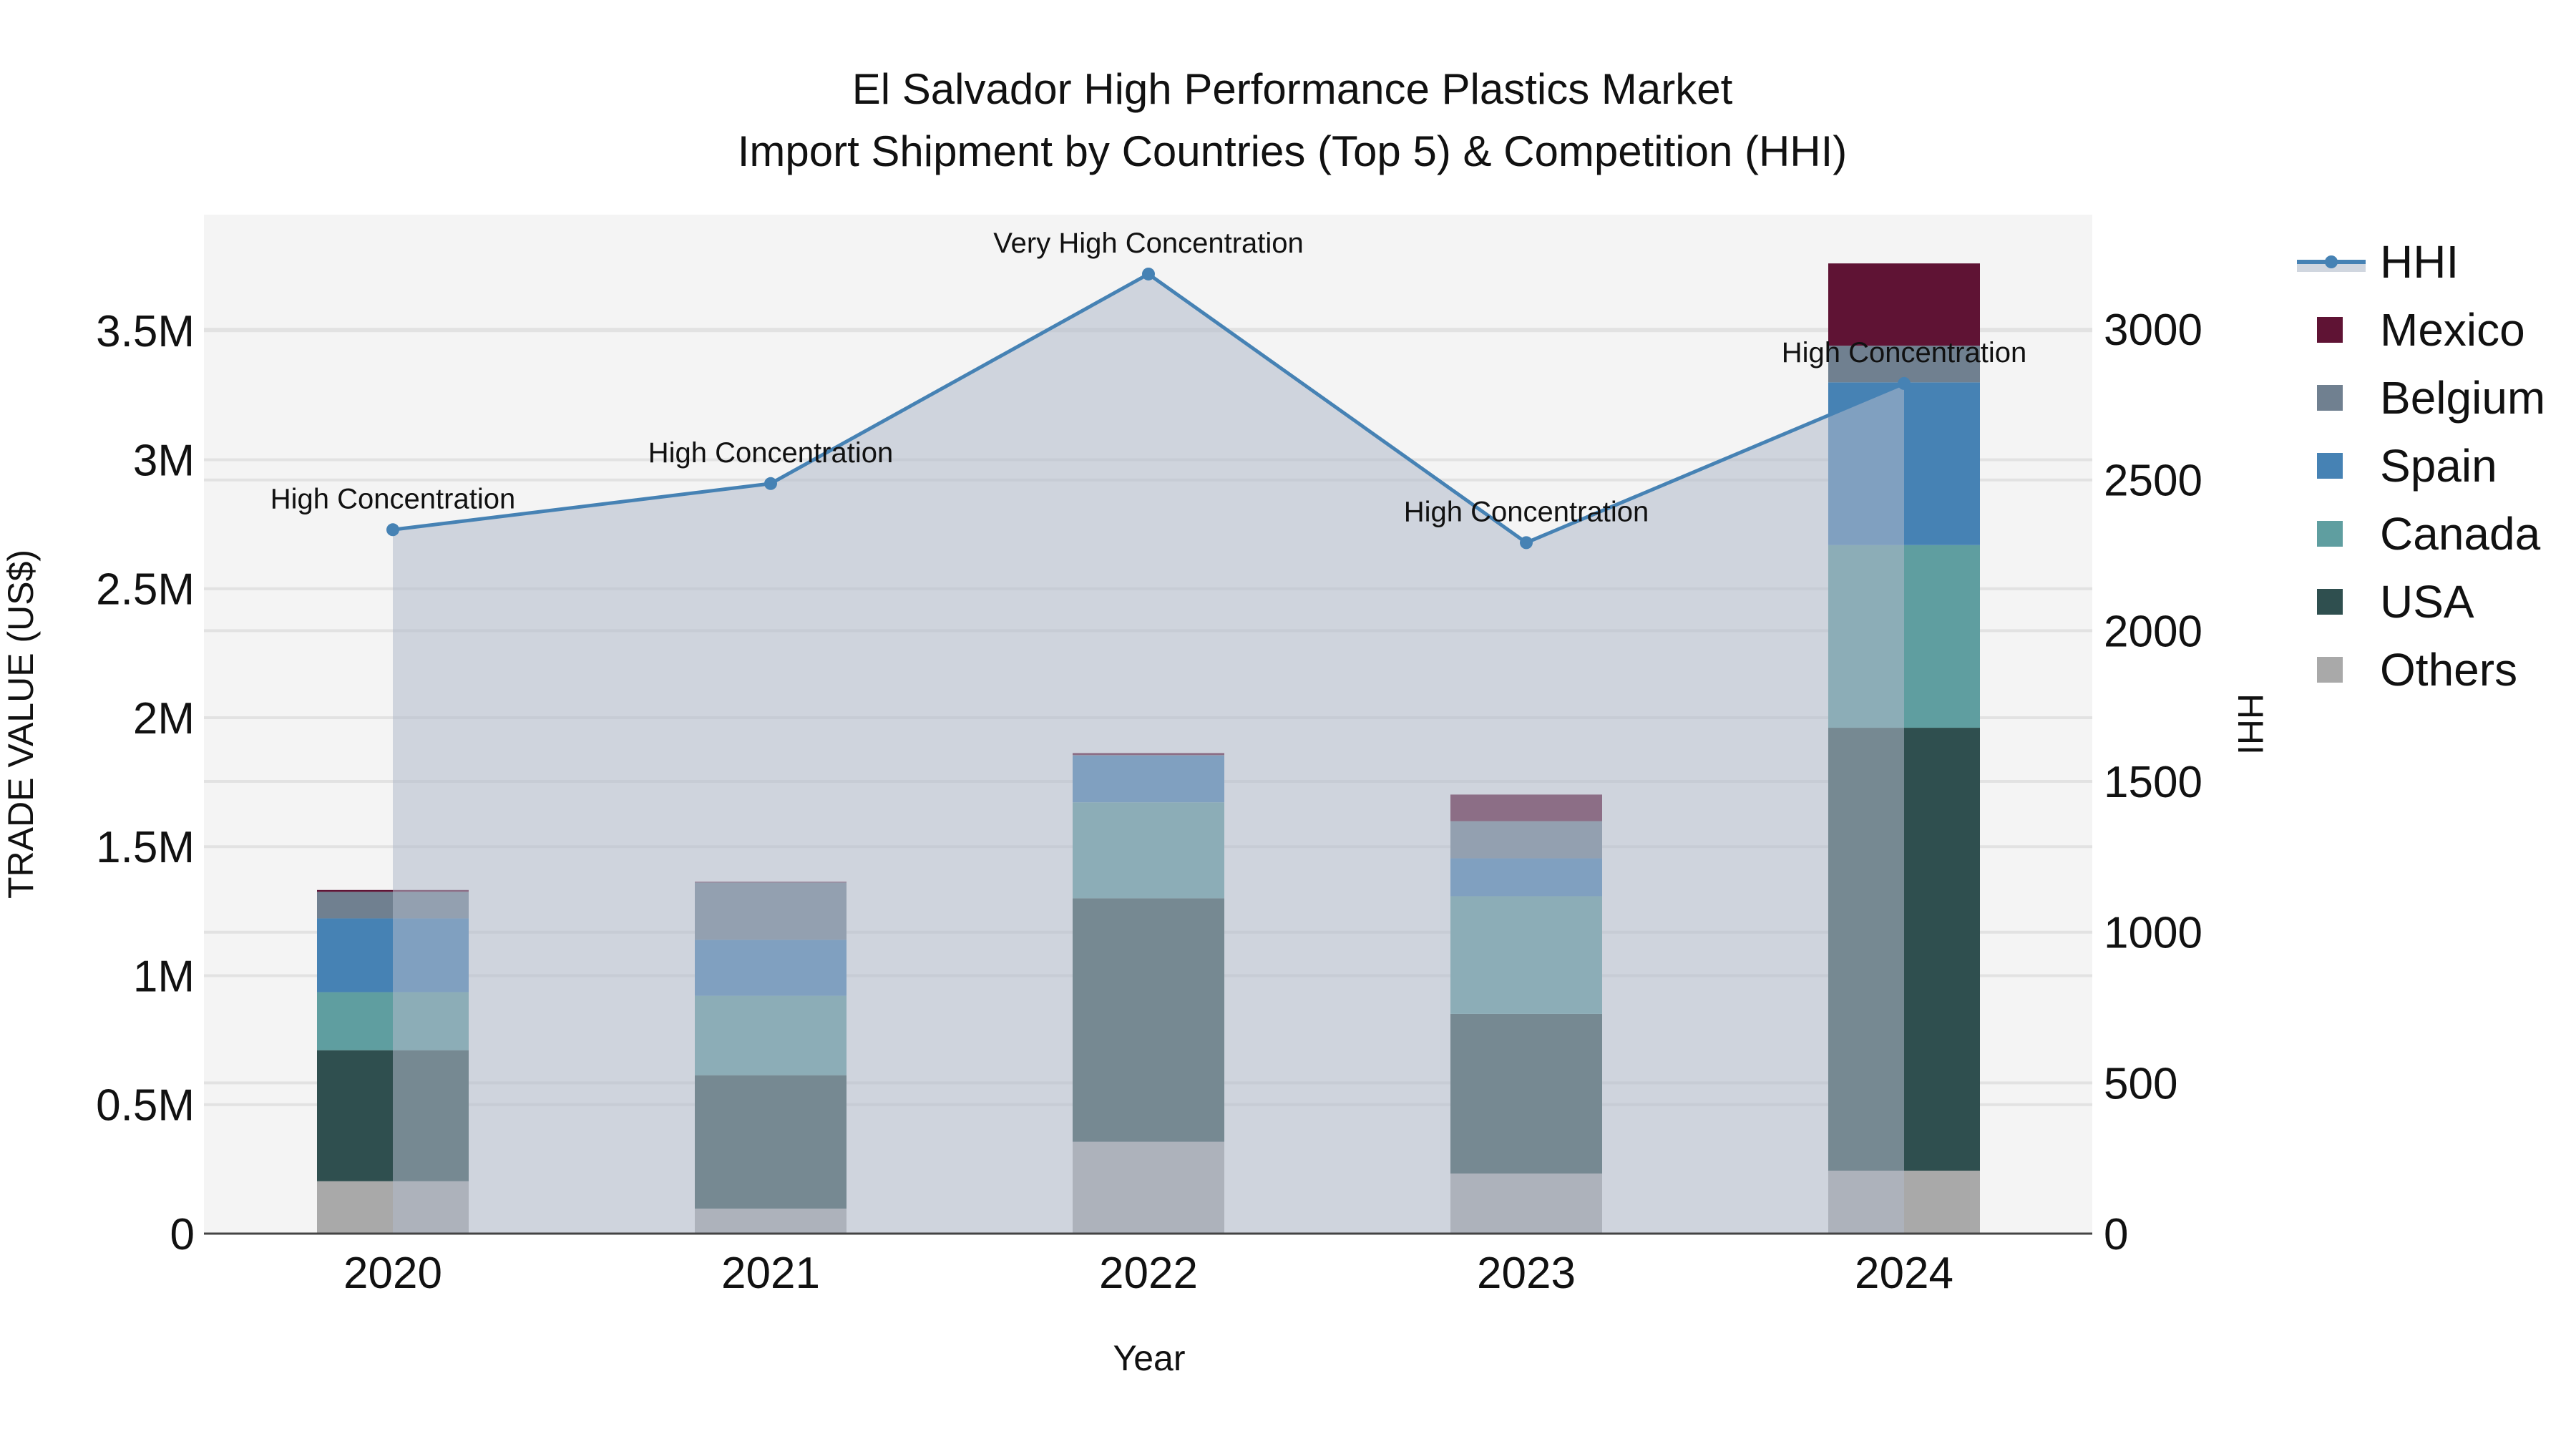  Describe the element at coordinates (2419, 262) in the screenshot. I see `legend-label: HHI` at that location.